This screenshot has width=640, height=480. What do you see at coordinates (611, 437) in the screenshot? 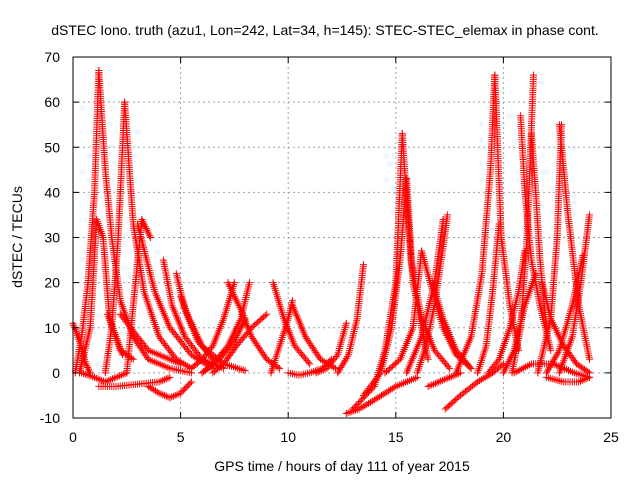
I see `x-tick-label: 25` at bounding box center [611, 437].